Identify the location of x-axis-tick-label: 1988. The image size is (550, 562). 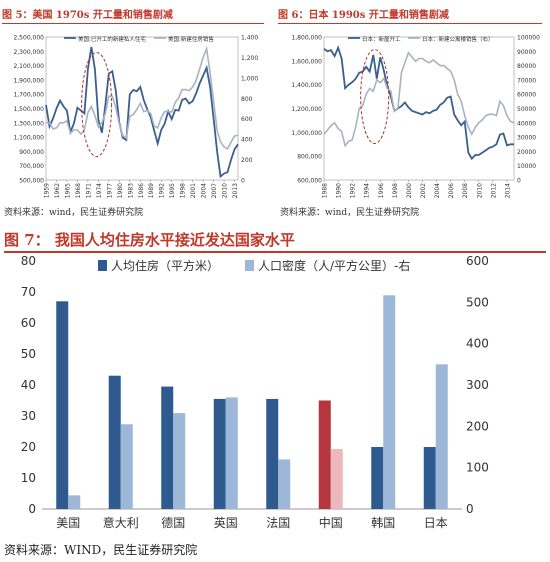
(325, 190).